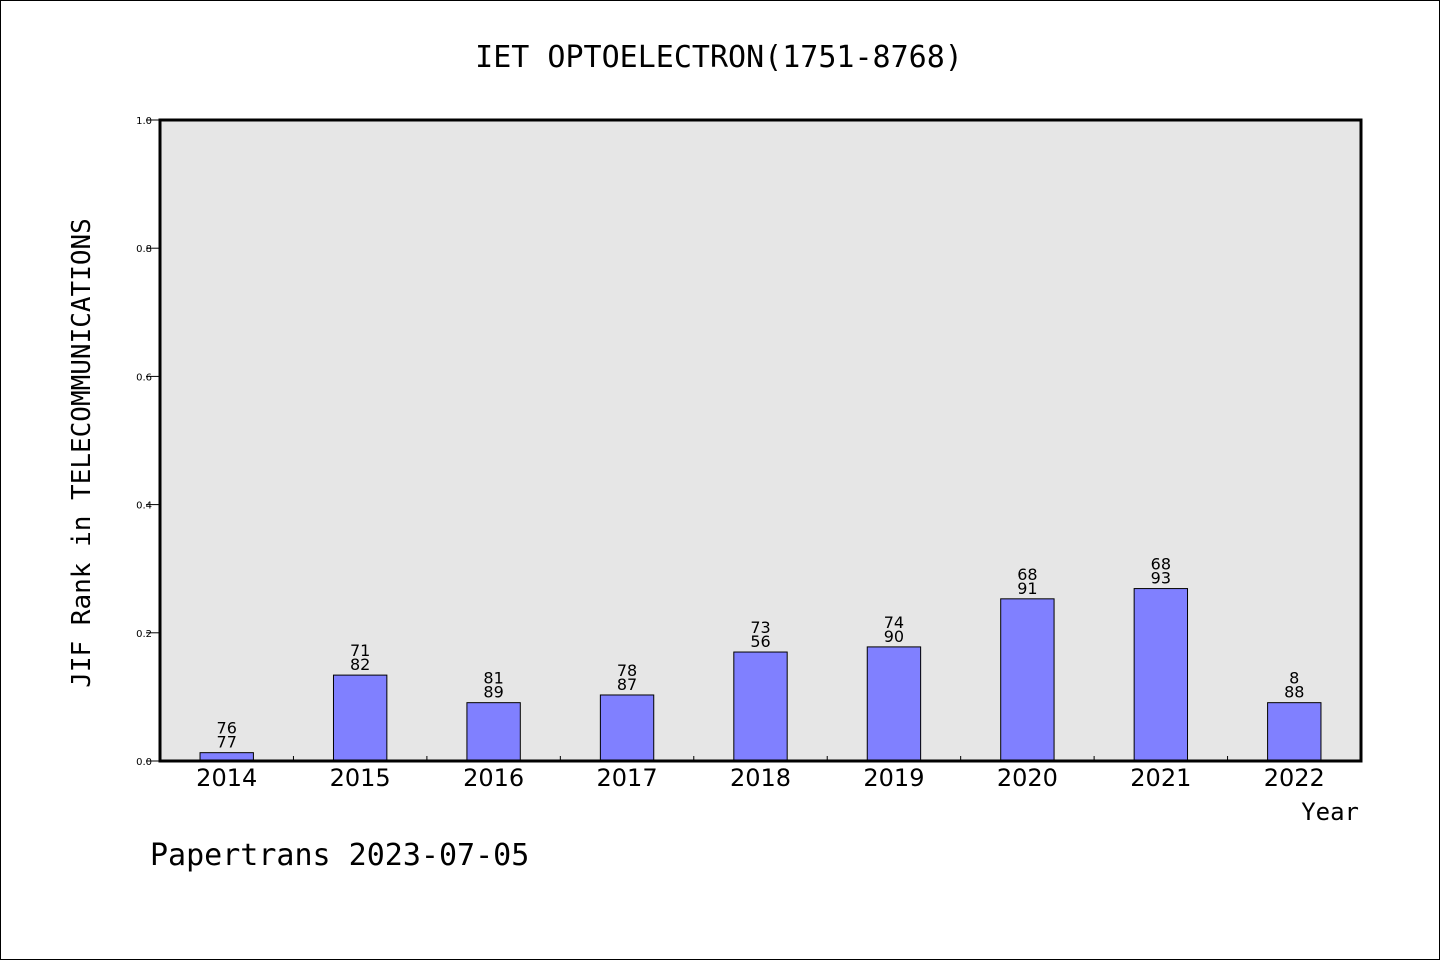 The image size is (1440, 960). I want to click on y-tick-label: 0.8, so click(144, 249).